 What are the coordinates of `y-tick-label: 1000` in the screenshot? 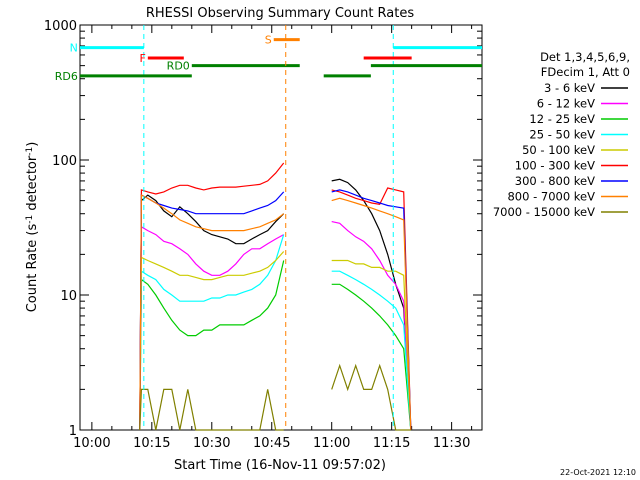 It's located at (60, 26).